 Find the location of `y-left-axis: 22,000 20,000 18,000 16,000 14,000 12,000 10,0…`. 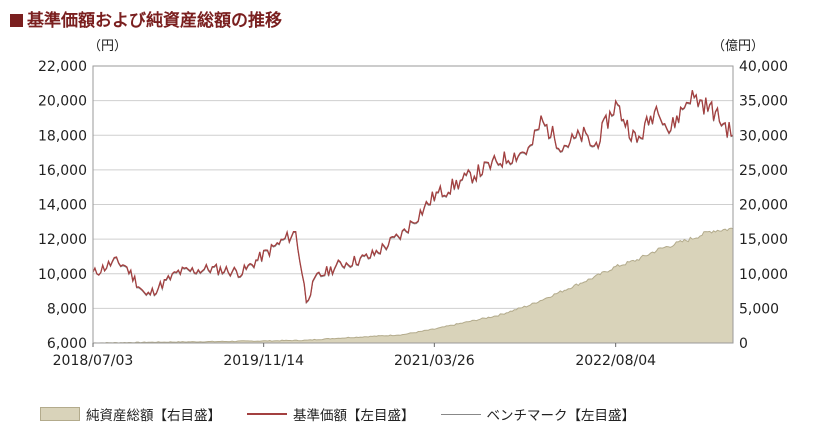

y-left-axis: 22,000 20,000 18,000 16,000 14,000 12,000 10,0… is located at coordinates (62, 205).